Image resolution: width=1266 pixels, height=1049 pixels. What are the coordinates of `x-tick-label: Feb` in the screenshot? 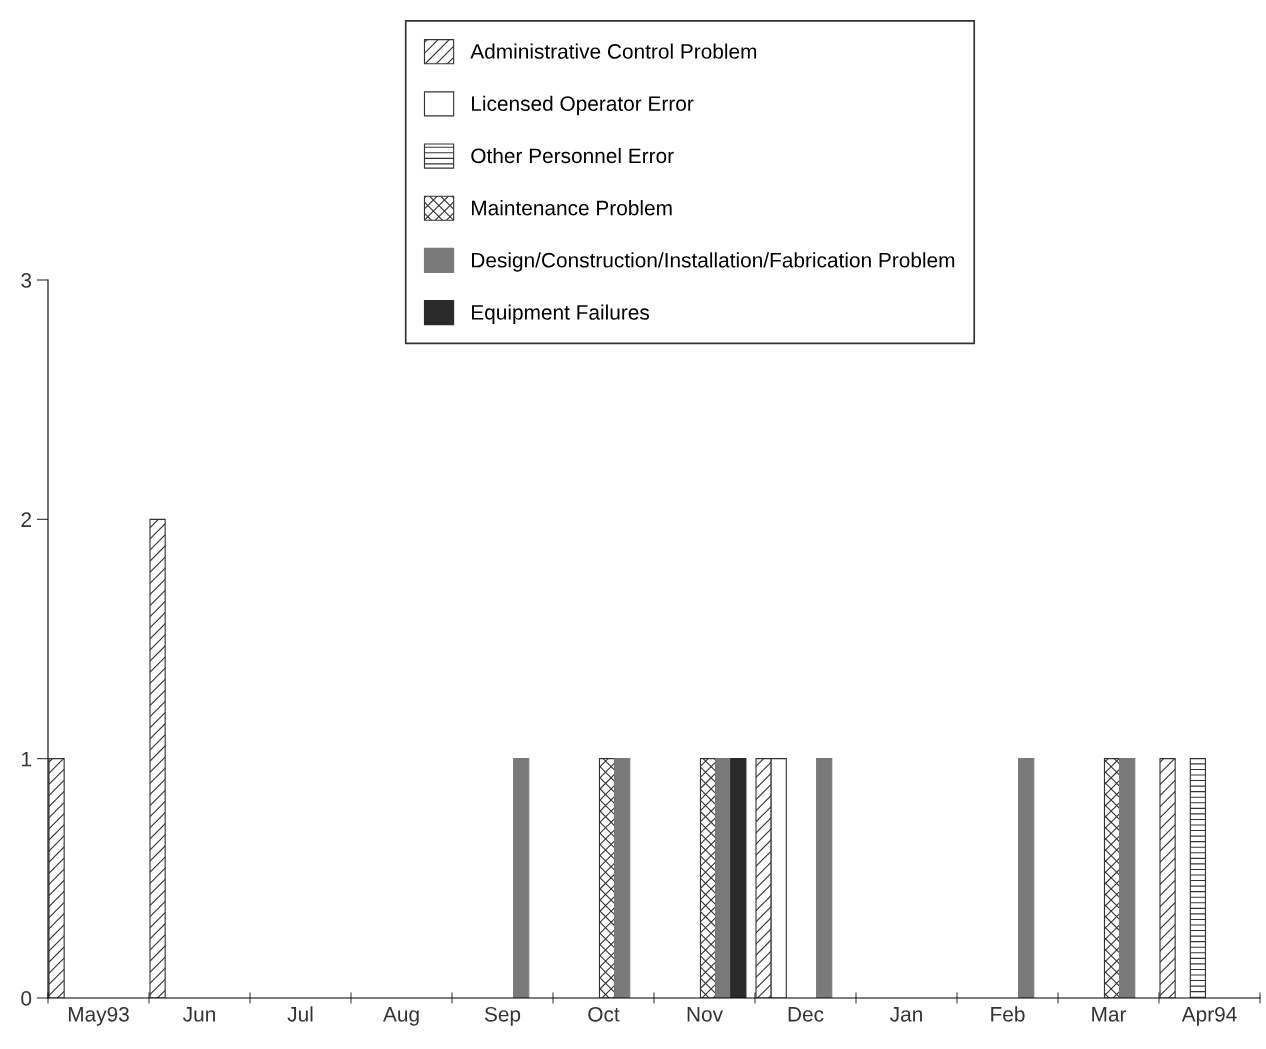 It's located at (1008, 1014).